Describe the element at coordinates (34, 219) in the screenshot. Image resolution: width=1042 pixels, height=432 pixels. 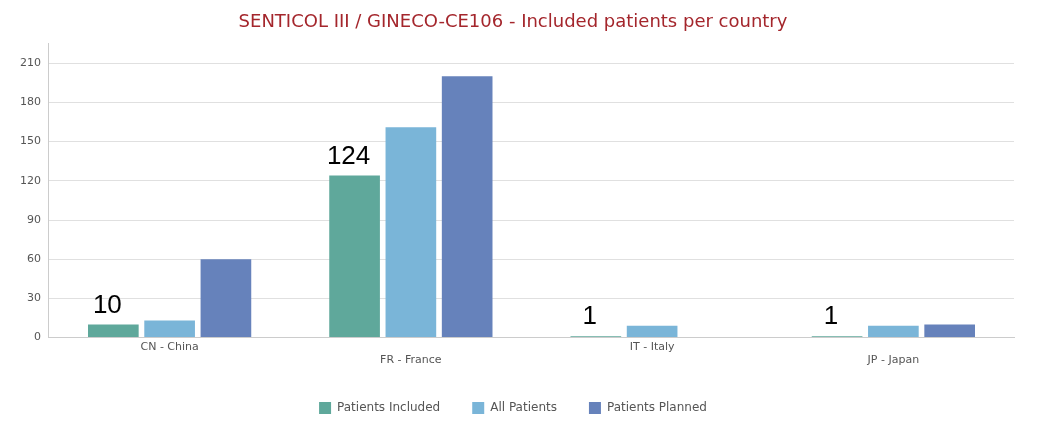
I see `y-tick-label: 90` at that location.